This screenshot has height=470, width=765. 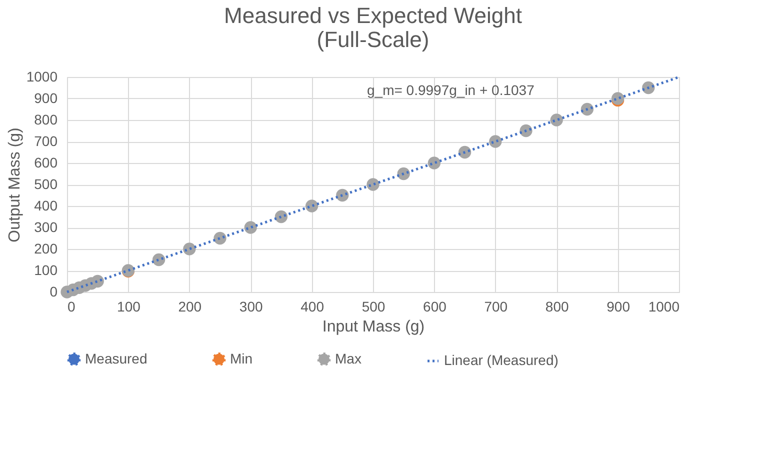 What do you see at coordinates (241, 358) in the screenshot?
I see `legend-label: Min` at bounding box center [241, 358].